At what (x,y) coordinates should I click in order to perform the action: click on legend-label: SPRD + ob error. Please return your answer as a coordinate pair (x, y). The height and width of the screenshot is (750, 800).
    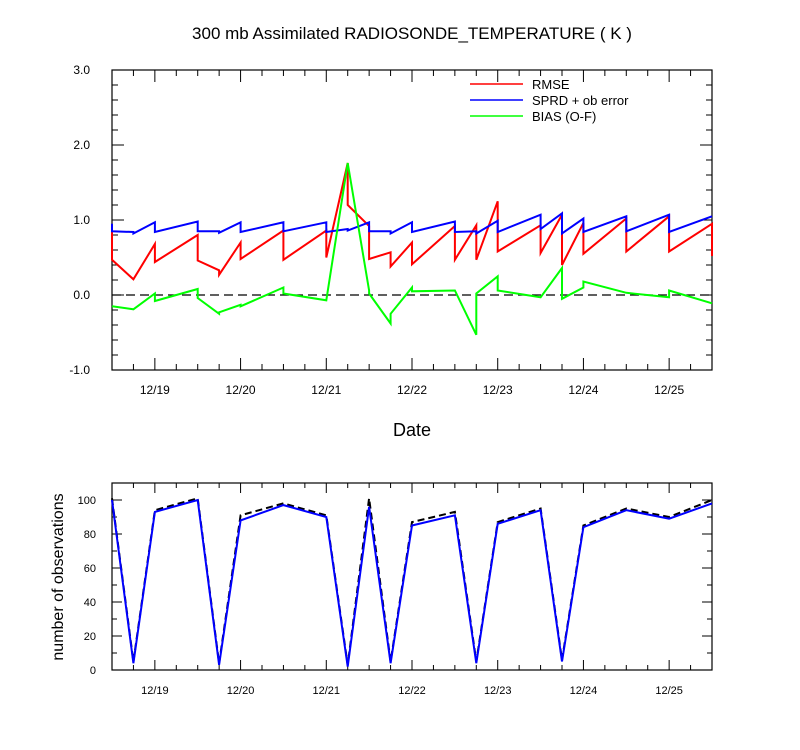
    Looking at the image, I should click on (580, 100).